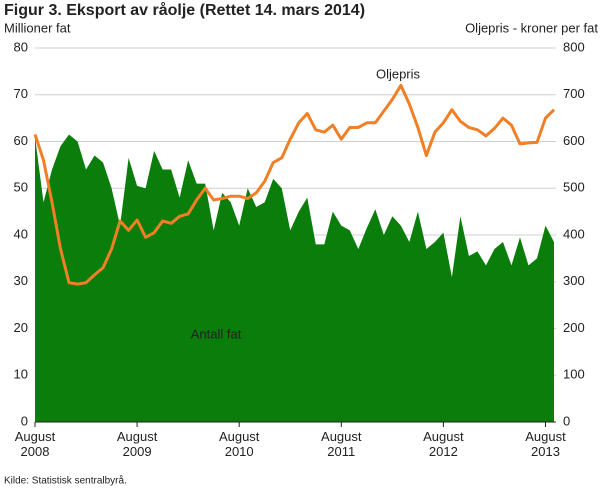  I want to click on series-label: Antall fat, so click(216, 333).